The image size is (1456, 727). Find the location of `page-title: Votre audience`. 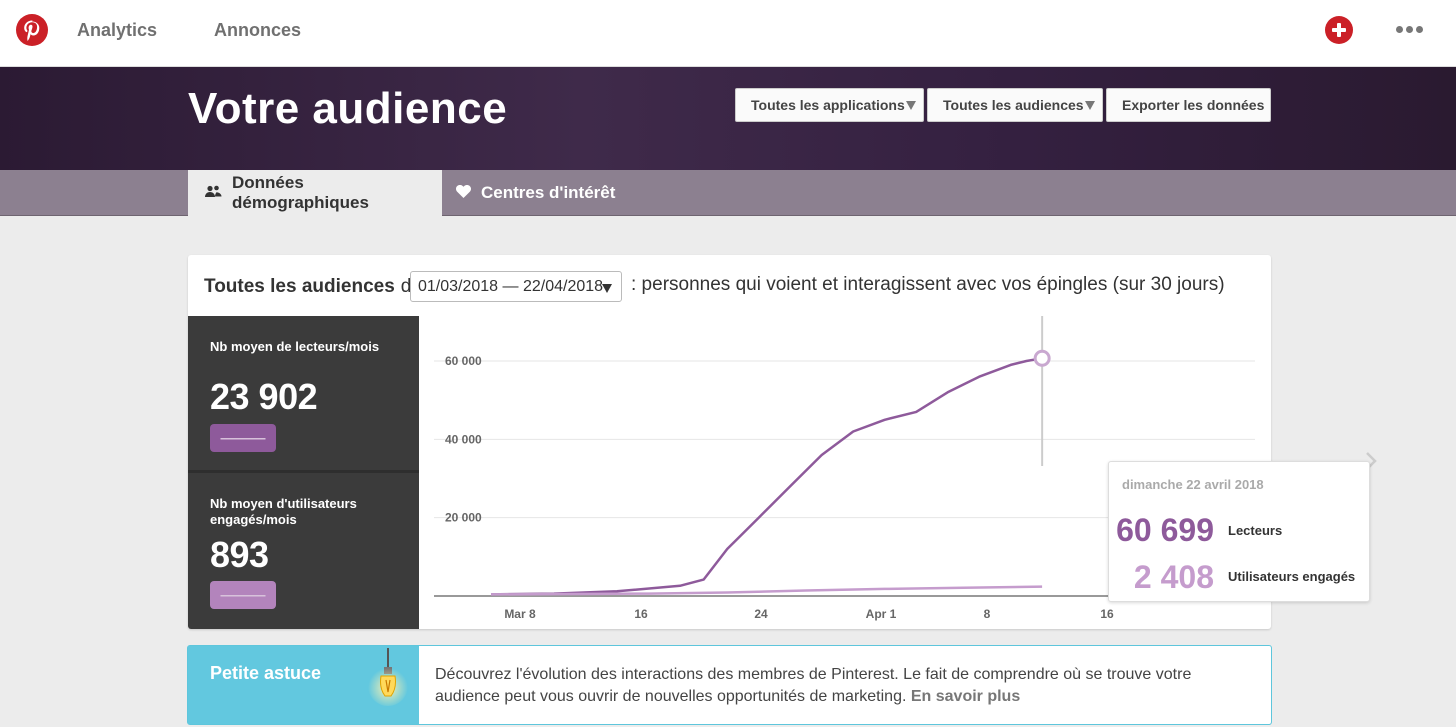

page-title: Votre audience is located at coordinates (348, 108).